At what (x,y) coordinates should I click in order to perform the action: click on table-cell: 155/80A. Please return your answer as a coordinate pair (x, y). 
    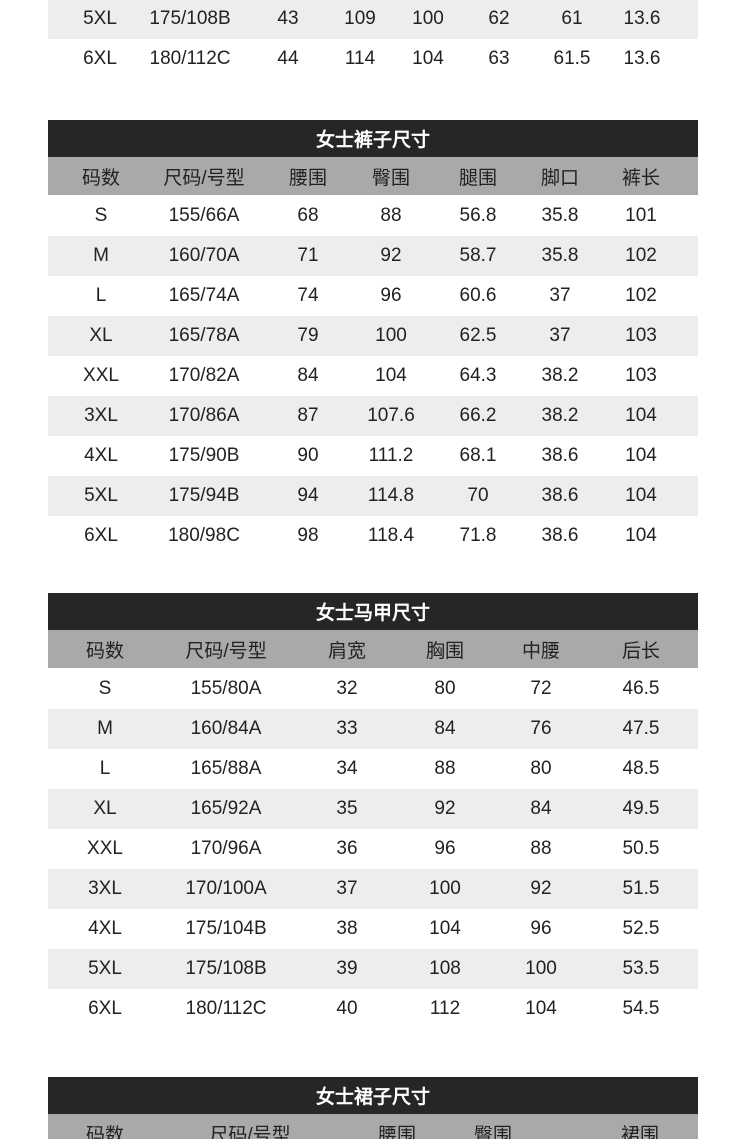
    Looking at the image, I should click on (226, 688).